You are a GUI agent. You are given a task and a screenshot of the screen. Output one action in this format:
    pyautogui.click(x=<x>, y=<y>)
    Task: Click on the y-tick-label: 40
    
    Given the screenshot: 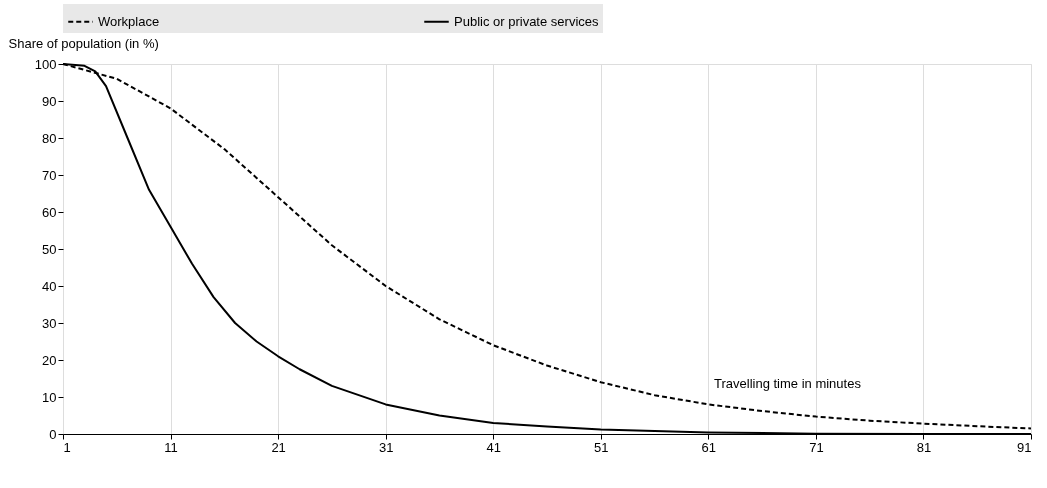 What is the action you would take?
    pyautogui.click(x=49, y=286)
    